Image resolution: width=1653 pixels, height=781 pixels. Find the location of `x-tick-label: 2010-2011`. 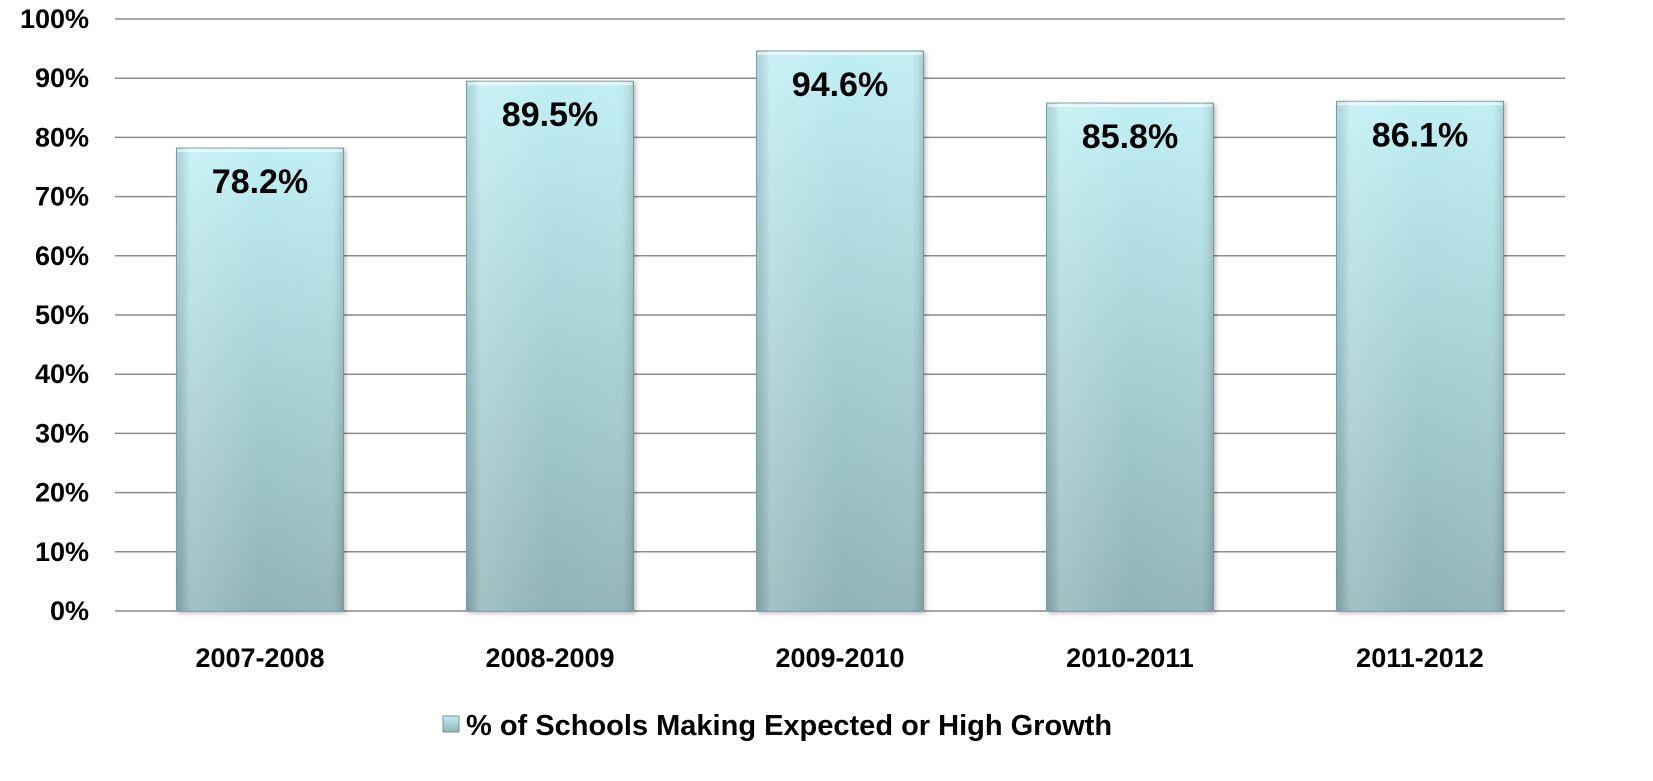

x-tick-label: 2010-2011 is located at coordinates (1130, 658).